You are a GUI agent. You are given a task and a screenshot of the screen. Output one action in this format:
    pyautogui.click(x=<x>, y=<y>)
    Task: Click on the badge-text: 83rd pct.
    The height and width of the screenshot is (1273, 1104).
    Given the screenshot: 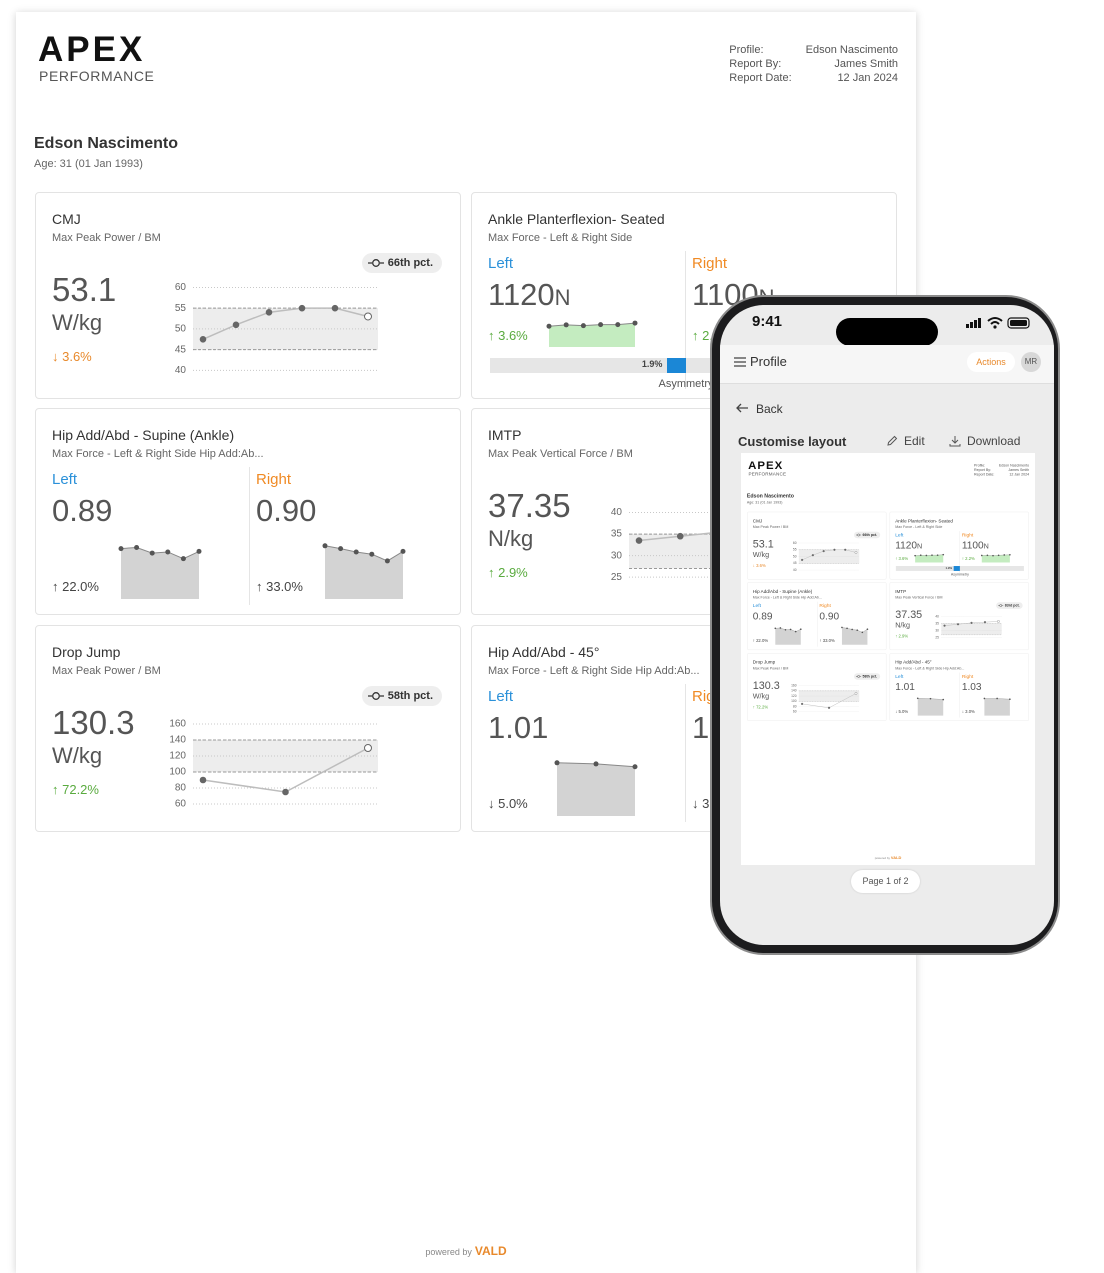 What is the action you would take?
    pyautogui.click(x=1012, y=606)
    